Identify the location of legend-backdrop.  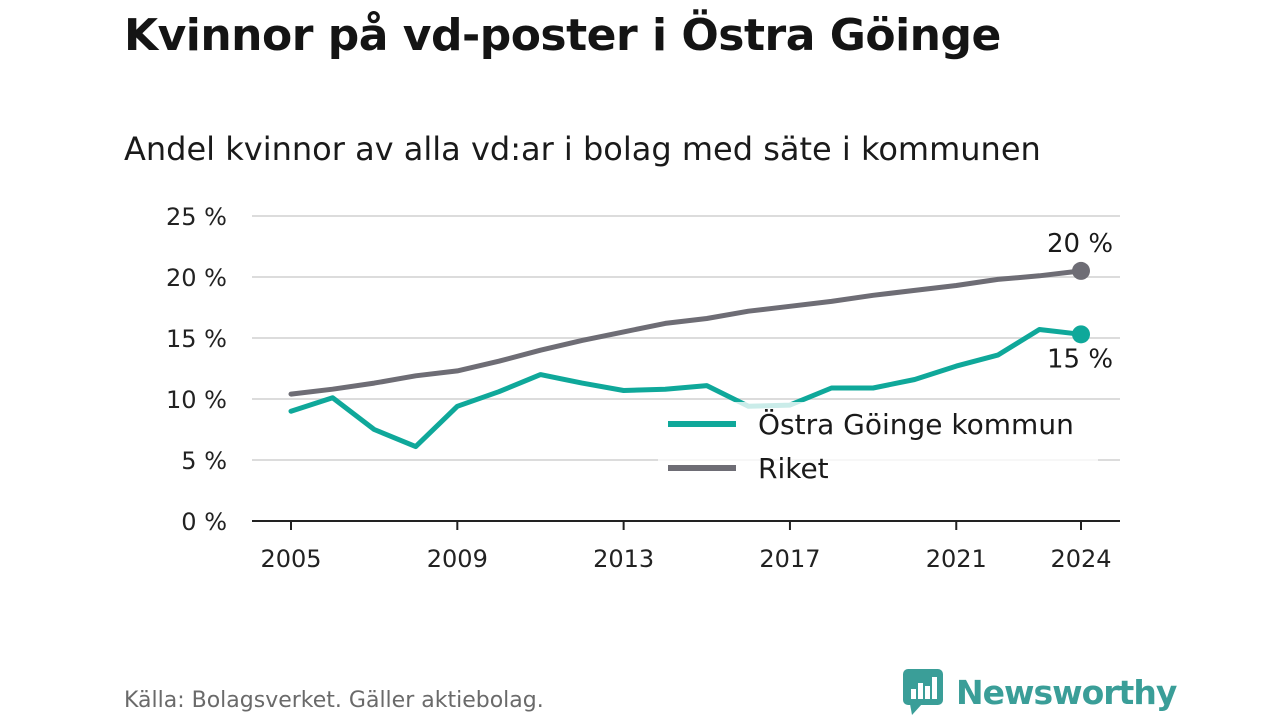
(878, 447).